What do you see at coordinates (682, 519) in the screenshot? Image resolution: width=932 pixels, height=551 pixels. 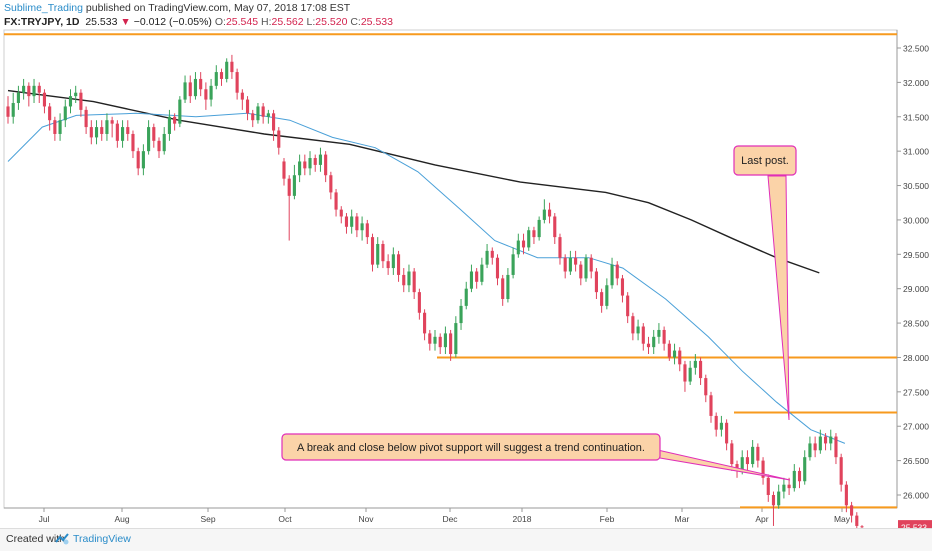 I see `x-tick-label: Mar` at bounding box center [682, 519].